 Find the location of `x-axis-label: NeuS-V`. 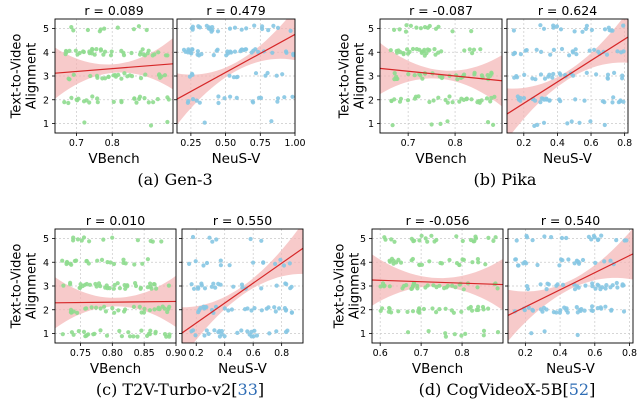

x-axis-label: NeuS-V is located at coordinates (571, 369).